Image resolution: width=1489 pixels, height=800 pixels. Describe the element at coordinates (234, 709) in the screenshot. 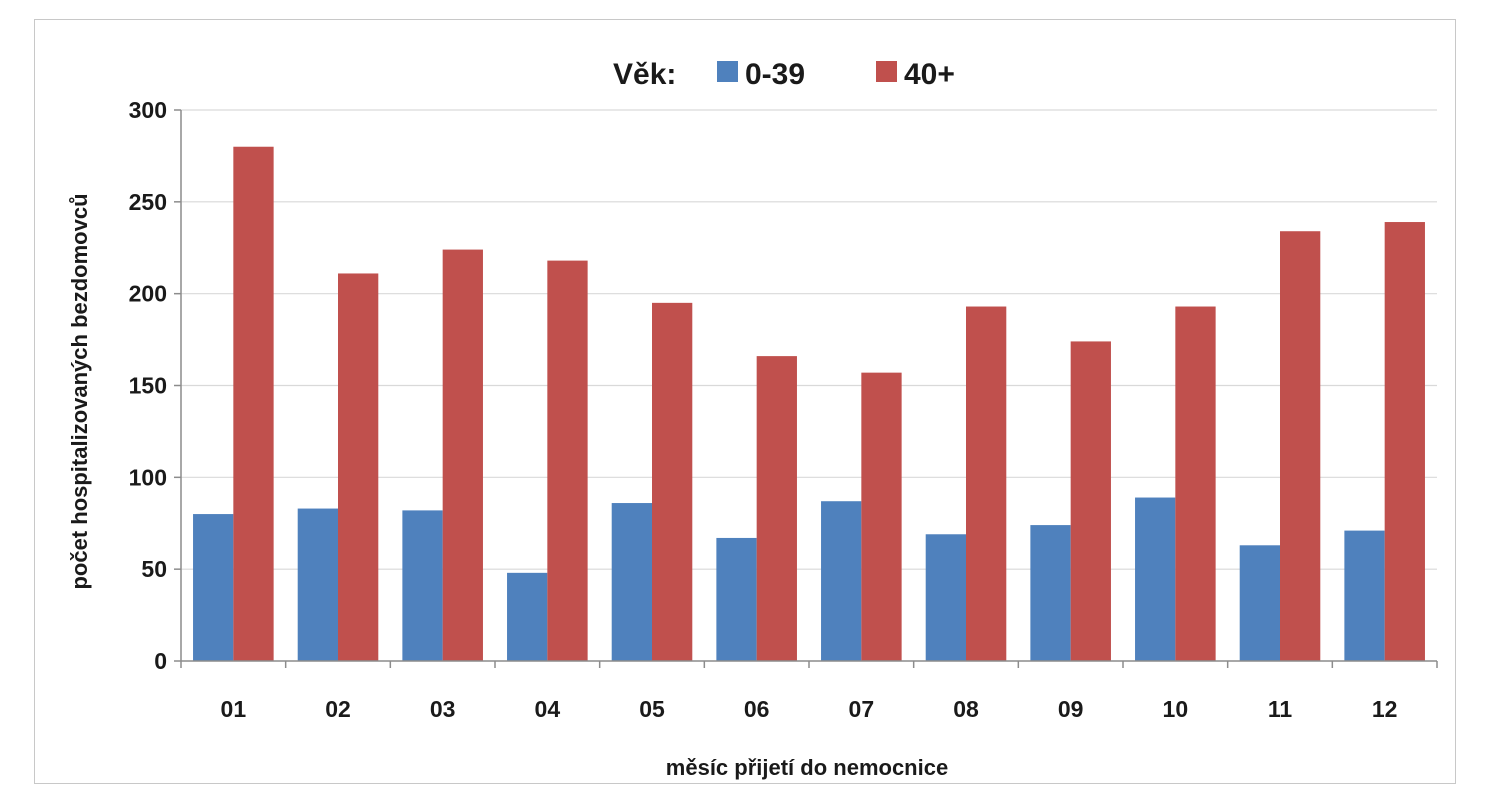

I see `x-tick-label: 01` at that location.